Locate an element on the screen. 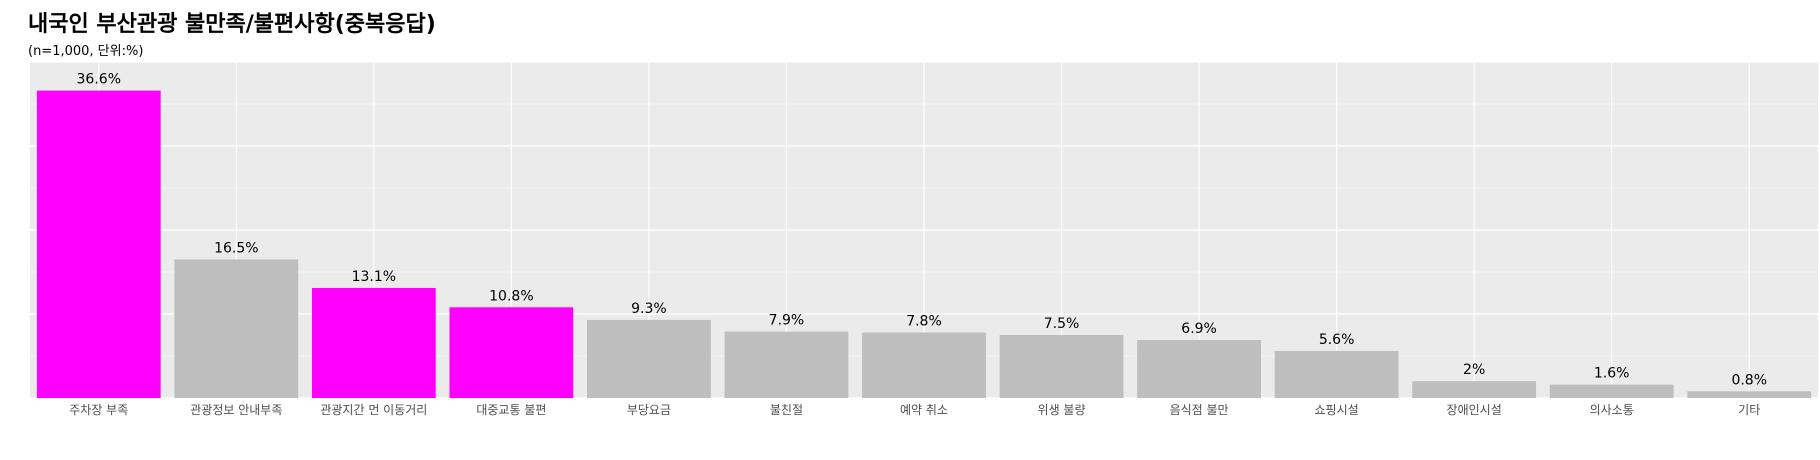  x-tick-label: 예약 취소 is located at coordinates (924, 409).